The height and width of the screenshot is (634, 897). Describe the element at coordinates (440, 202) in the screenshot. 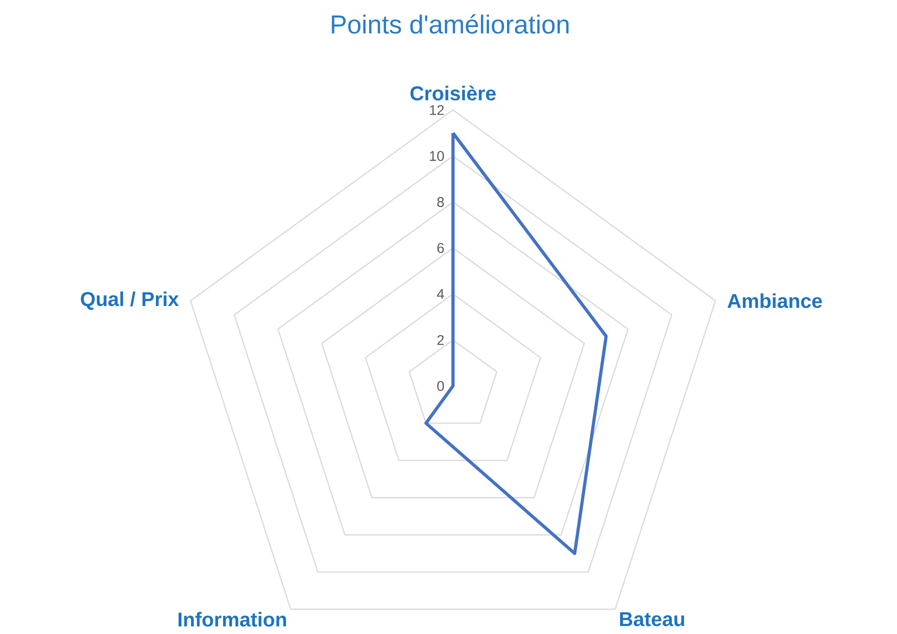

I see `y-tick-label: 8` at that location.